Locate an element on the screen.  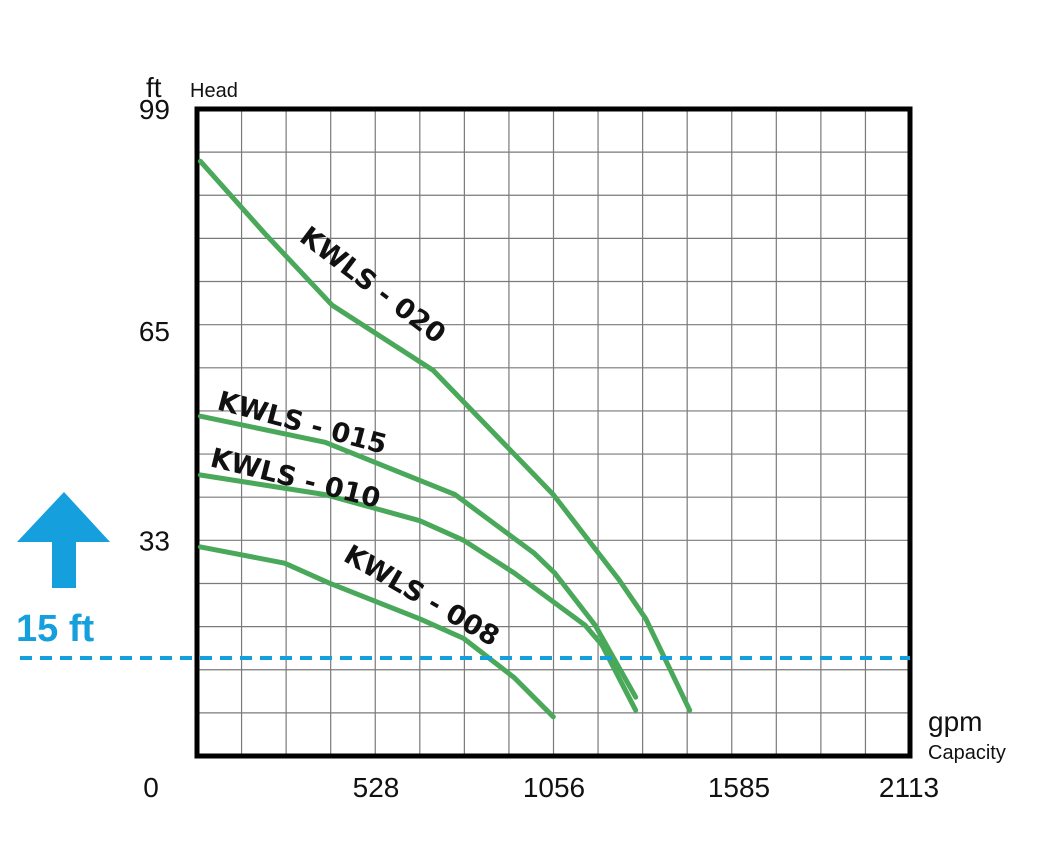
y-tick-label: 33 is located at coordinates (154, 540).